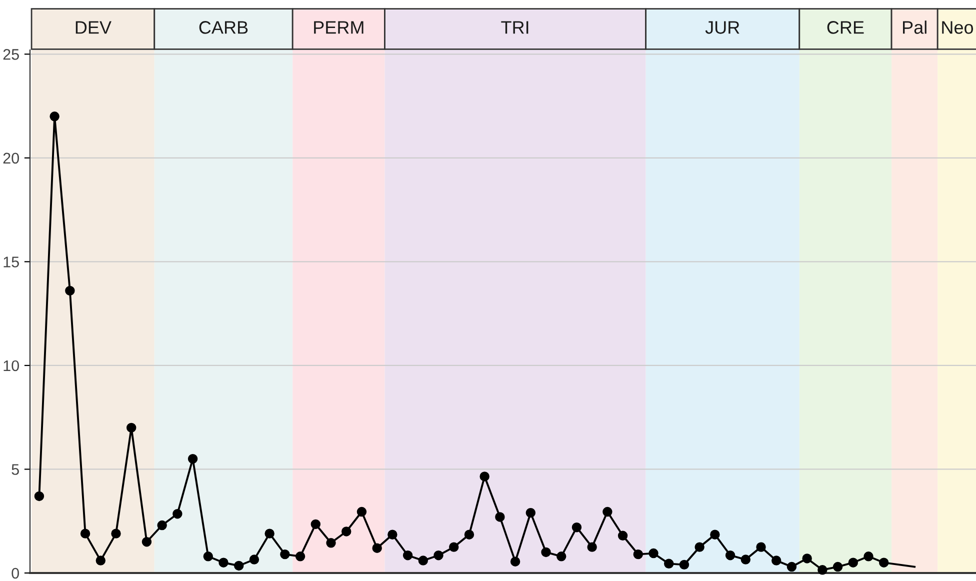 The width and height of the screenshot is (976, 581). I want to click on y-tick-label: 5, so click(15, 469).